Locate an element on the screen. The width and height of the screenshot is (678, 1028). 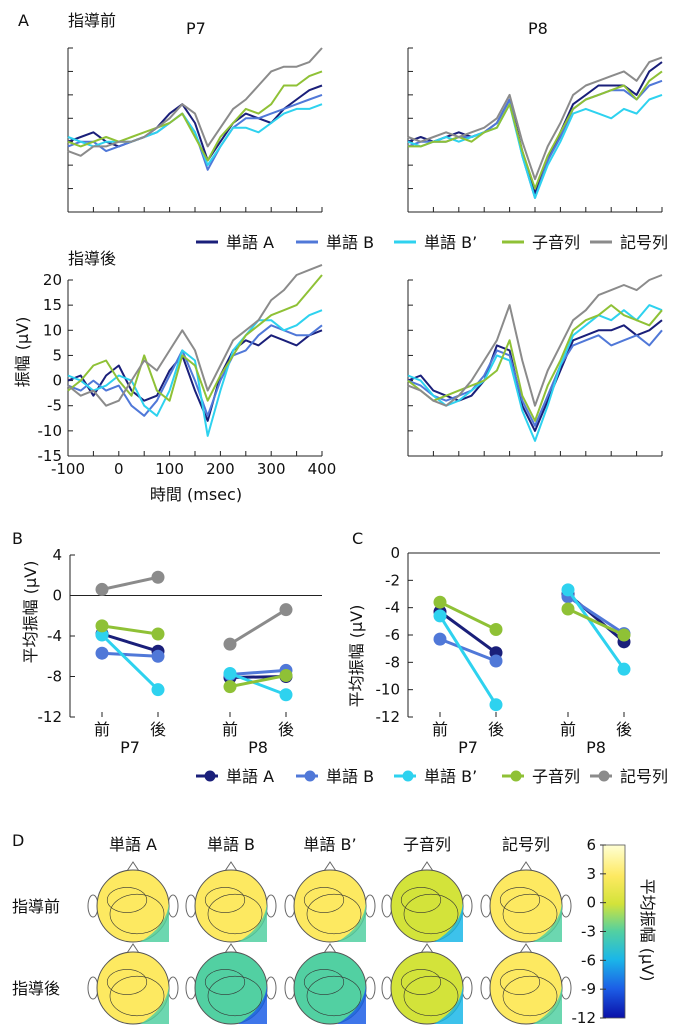
y-tick-label: 20 is located at coordinates (52, 280).